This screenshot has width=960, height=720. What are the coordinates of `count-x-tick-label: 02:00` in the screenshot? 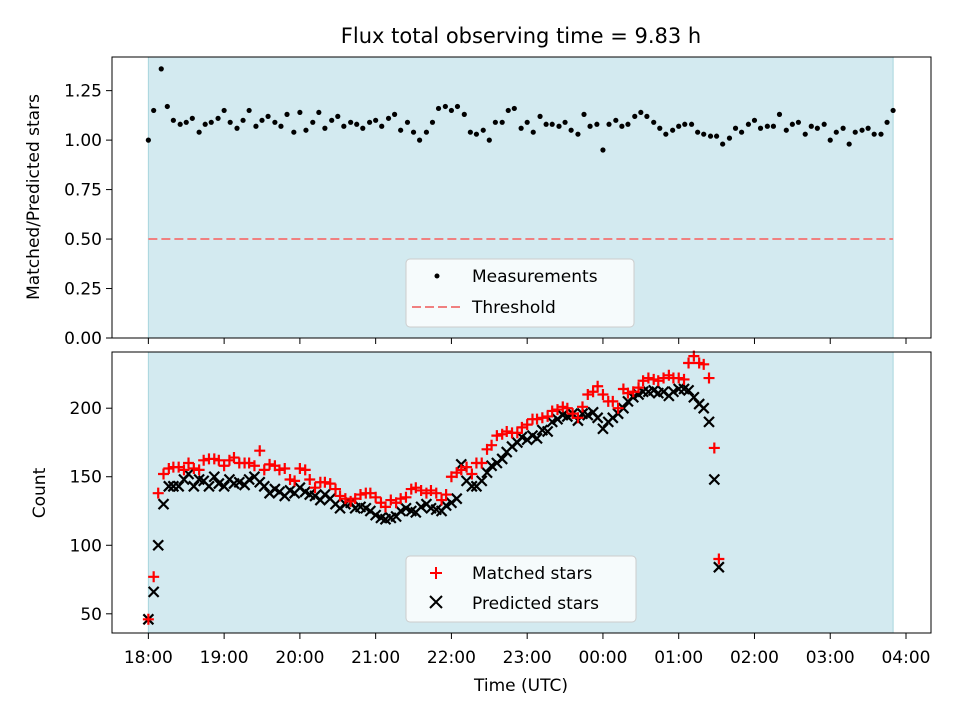 It's located at (754, 658).